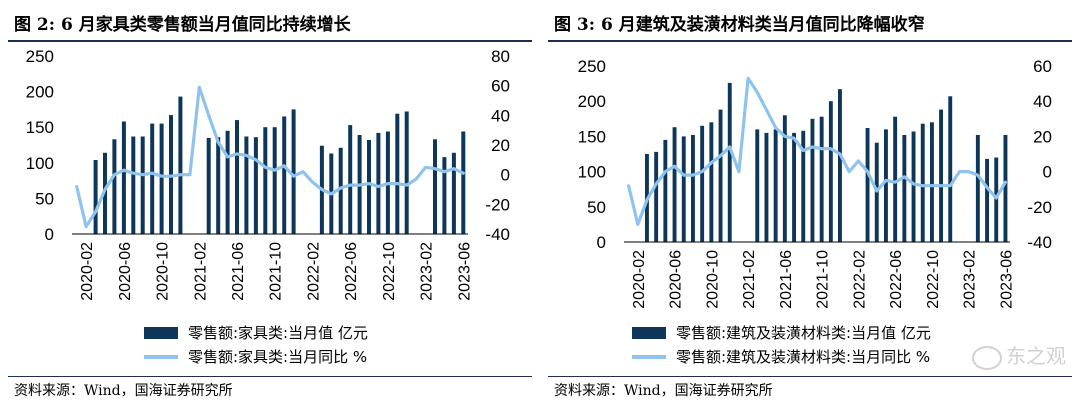 Image resolution: width=1080 pixels, height=411 pixels. What do you see at coordinates (803, 357) in the screenshot?
I see `legend-line-label: 零售额:建筑及装潢材料类:当月同比 %` at bounding box center [803, 357].